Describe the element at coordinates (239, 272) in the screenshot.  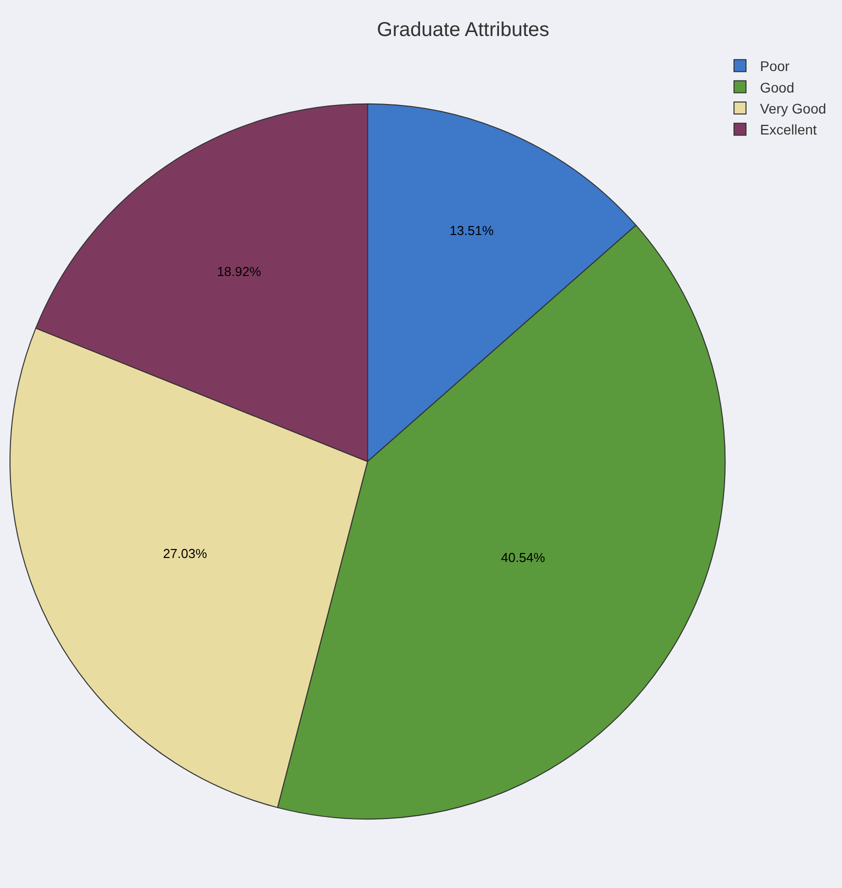
I see `data-label: 18.92%` at that location.